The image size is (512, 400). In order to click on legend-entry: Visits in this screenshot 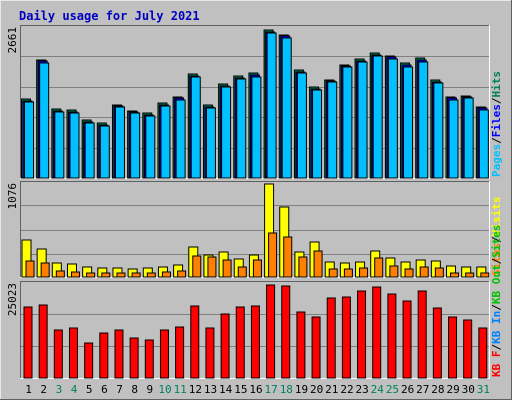, I will do `click(496, 217)`.